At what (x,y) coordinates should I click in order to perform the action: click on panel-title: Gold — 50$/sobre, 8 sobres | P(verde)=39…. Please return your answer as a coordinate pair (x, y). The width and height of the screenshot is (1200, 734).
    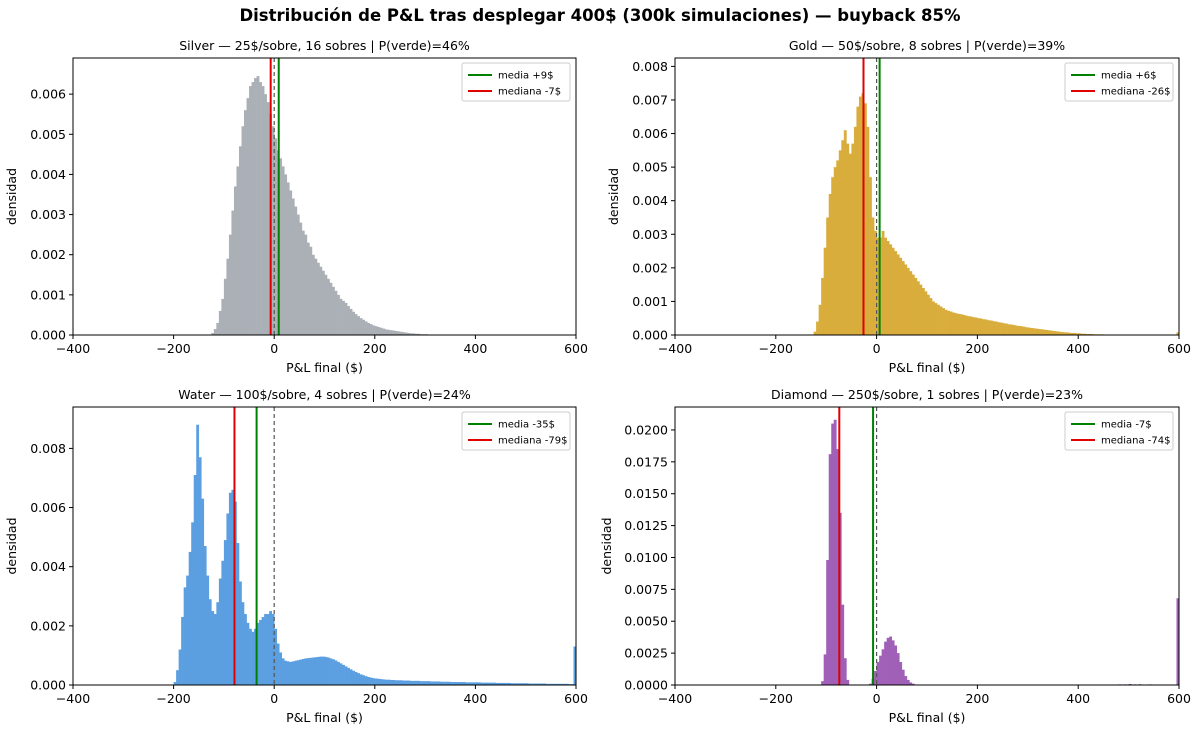
    Looking at the image, I should click on (927, 45).